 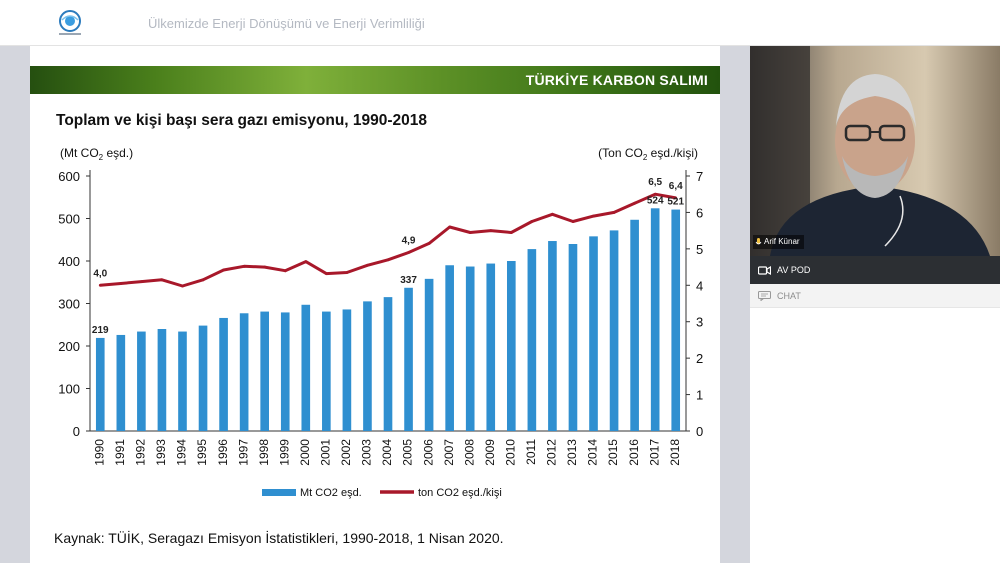 What do you see at coordinates (875, 296) in the screenshot?
I see `chat-pod-header: CHAT` at bounding box center [875, 296].